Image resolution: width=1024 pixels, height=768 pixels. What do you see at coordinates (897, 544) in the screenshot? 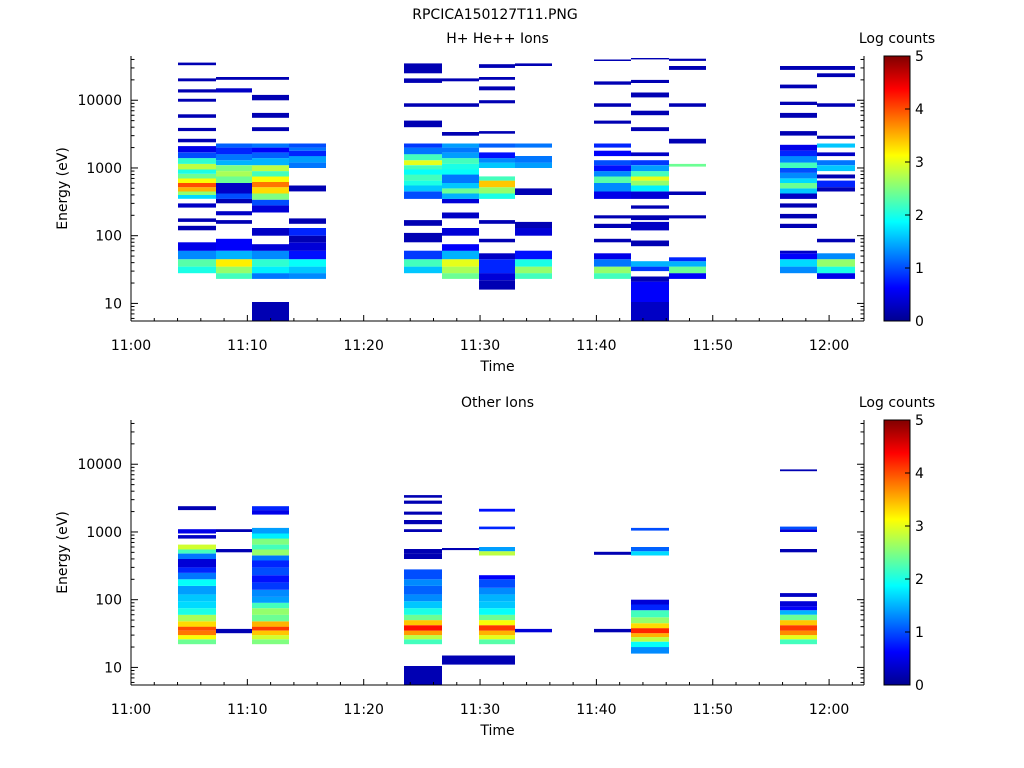
I see `colorbar: 0 1 2 3 4 5 Log counts` at bounding box center [897, 544].